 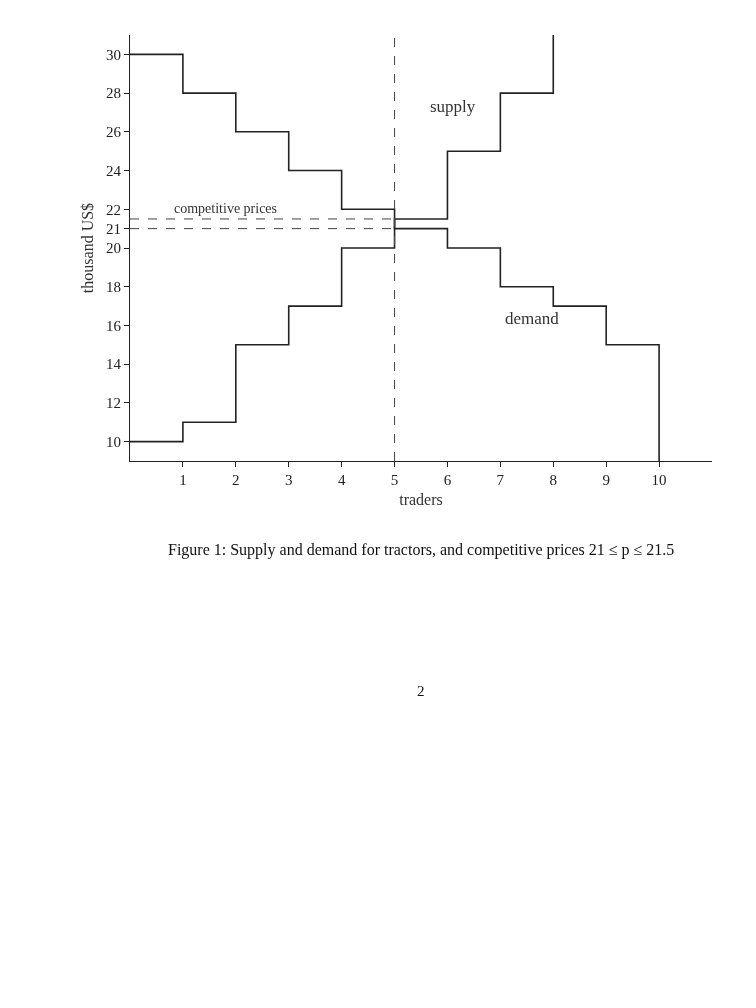 What do you see at coordinates (113, 364) in the screenshot?
I see `y-tick-label: 14` at bounding box center [113, 364].